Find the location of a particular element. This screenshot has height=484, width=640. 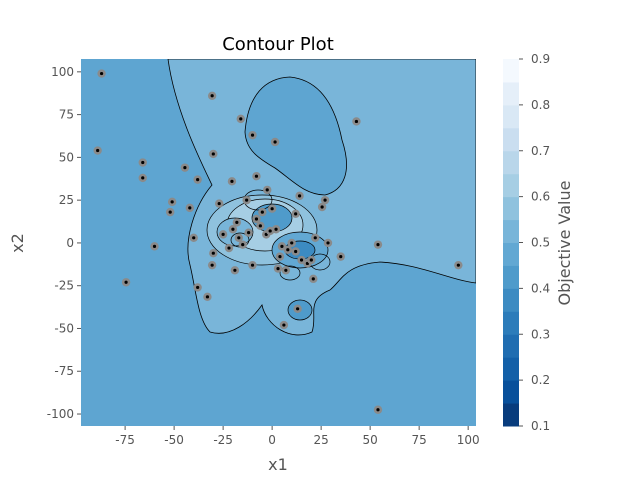

colorbar-tick-label: 0.5 is located at coordinates (540, 243).